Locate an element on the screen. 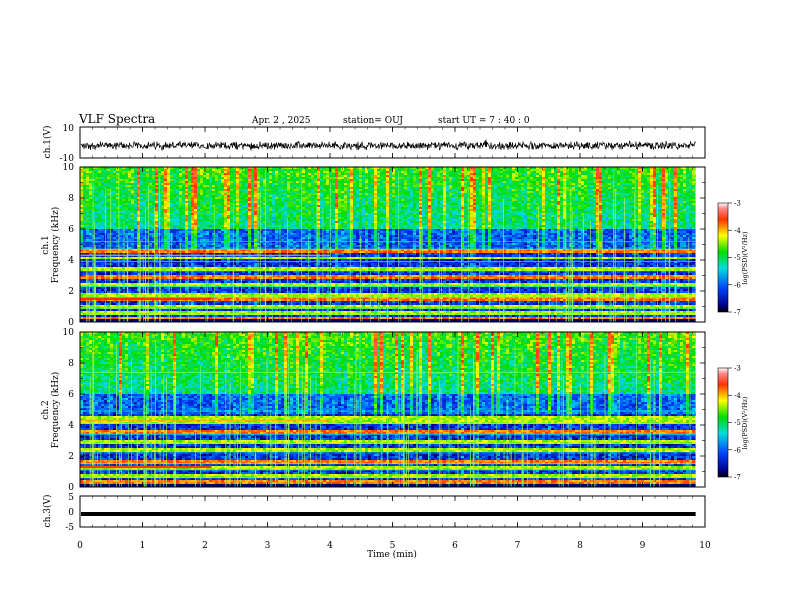 This screenshot has width=792, height=612. ch2-colorbar-tick-label: -4 is located at coordinates (737, 396).